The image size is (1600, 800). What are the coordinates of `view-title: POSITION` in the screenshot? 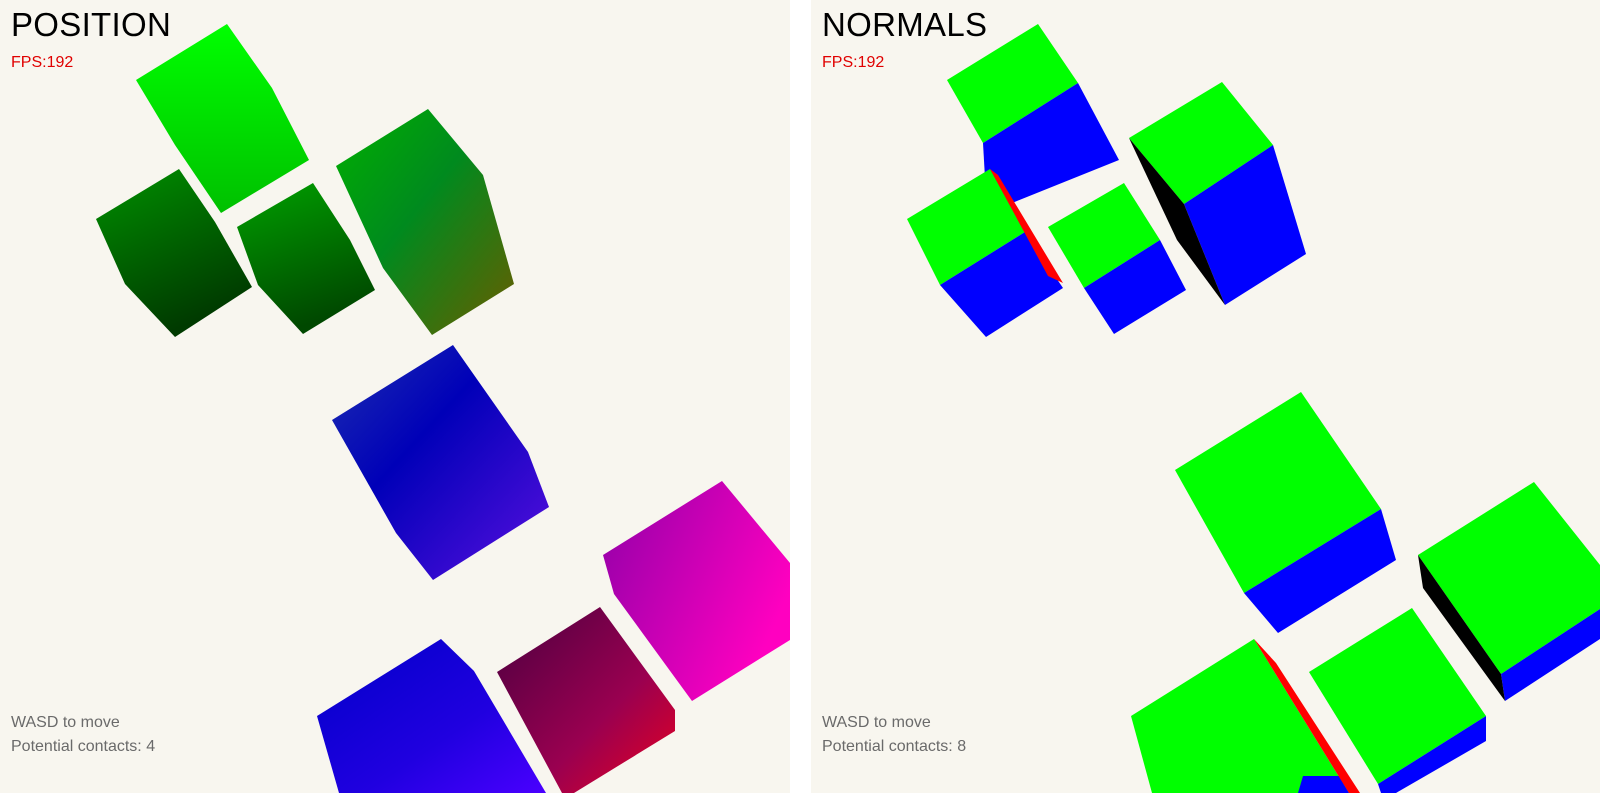 It's located at (91, 24).